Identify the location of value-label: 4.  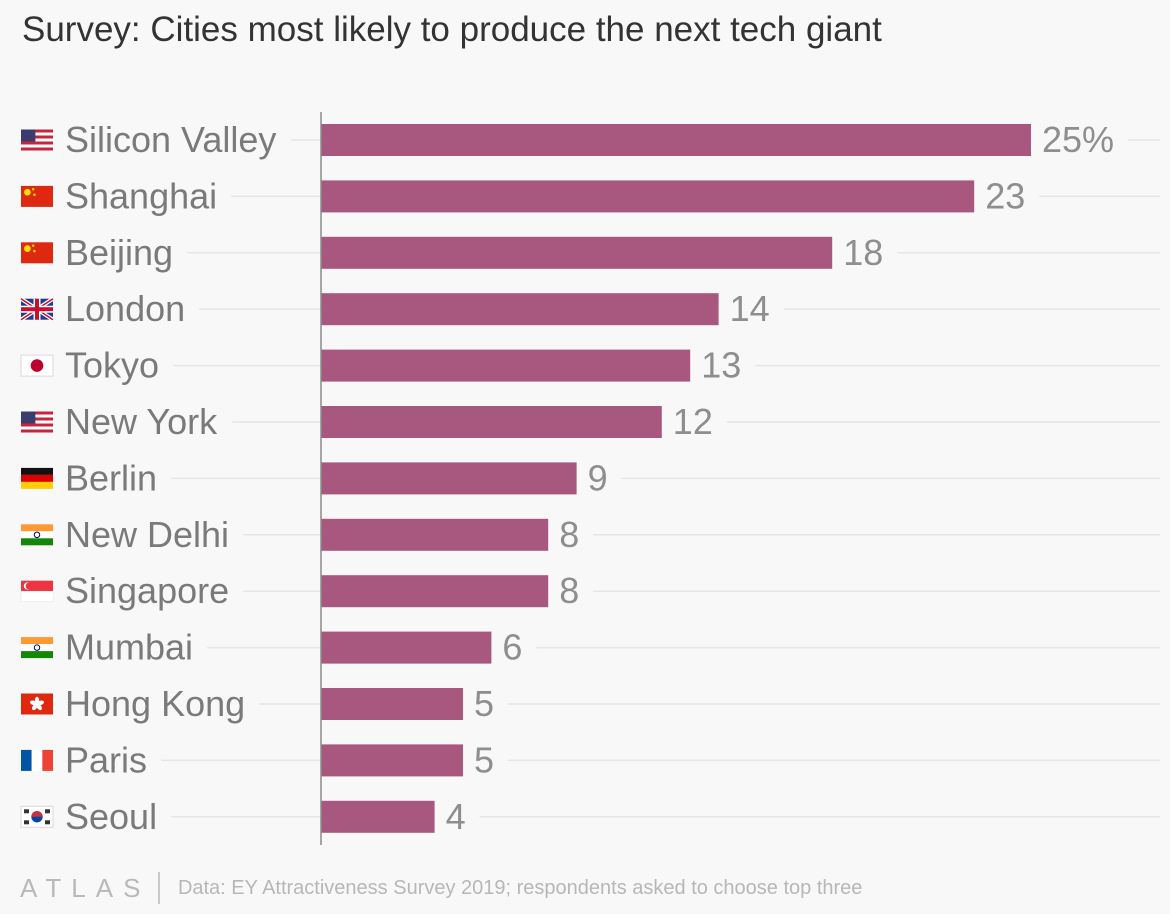
(456, 816).